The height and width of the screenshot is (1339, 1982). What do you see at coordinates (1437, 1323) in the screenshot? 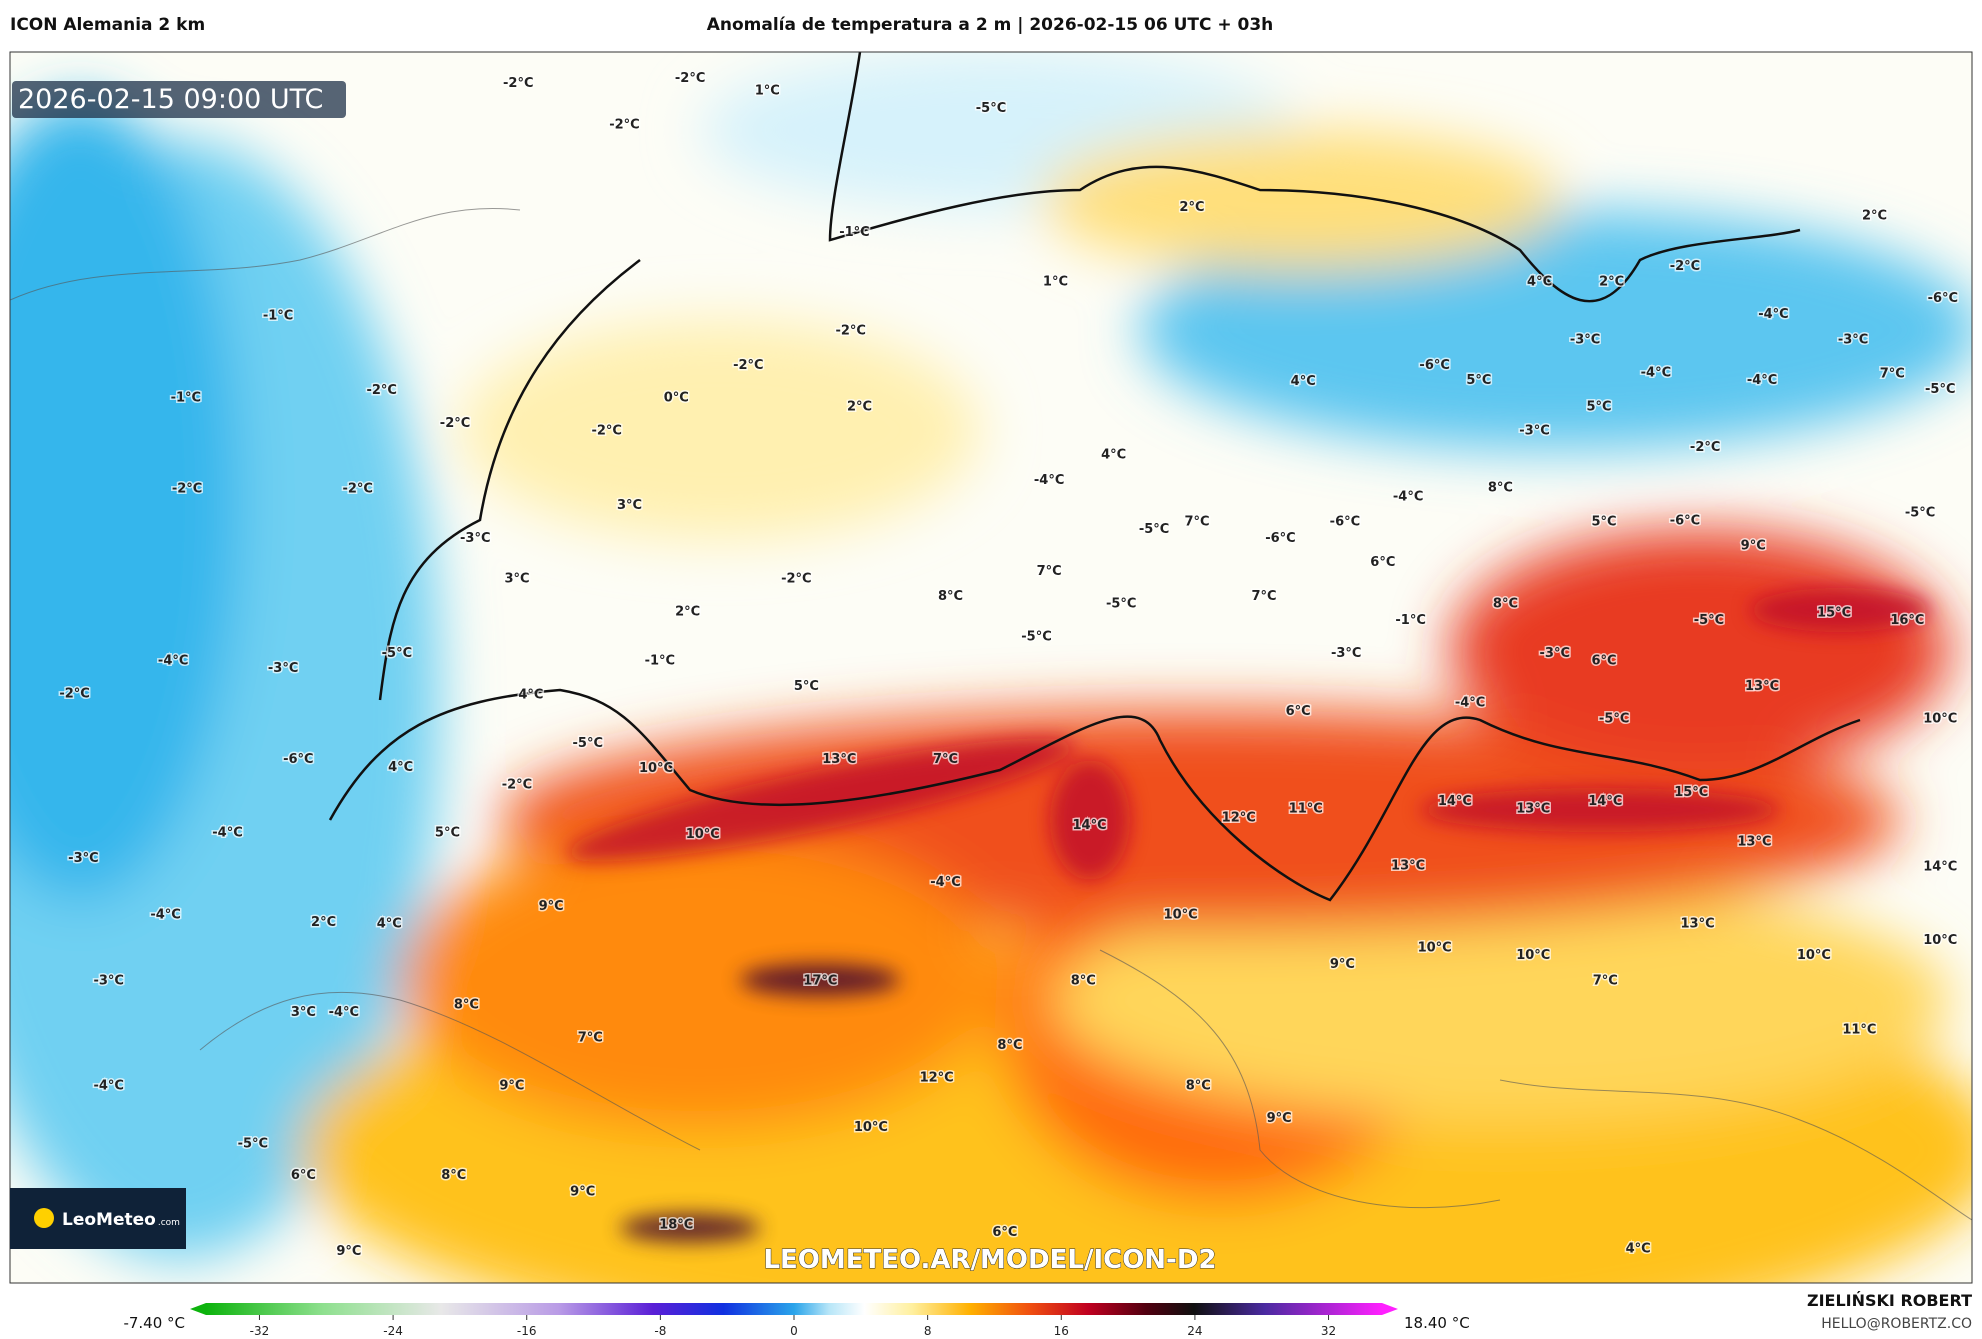
I see `colorbar-max: 18.40 °C` at bounding box center [1437, 1323].